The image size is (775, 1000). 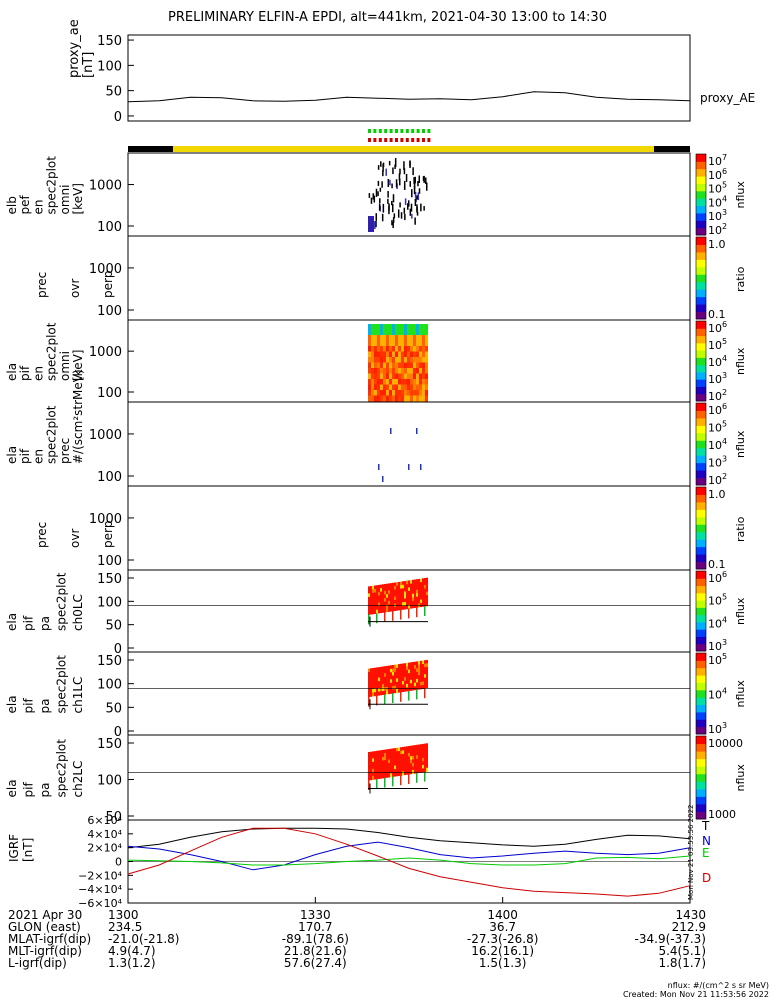 I want to click on colorbar-tick-label: 10⁶, so click(x=717, y=577).